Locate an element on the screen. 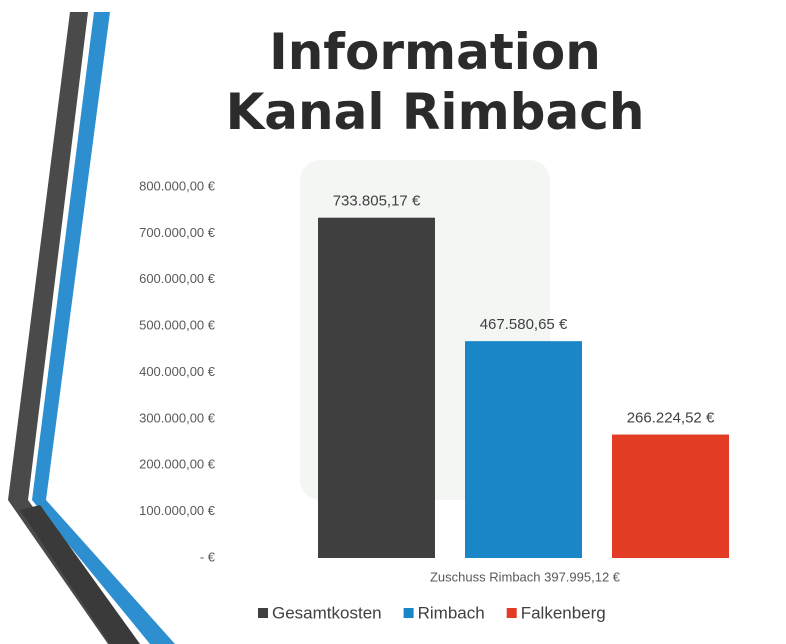  y-tick-label: 700.000,00 € is located at coordinates (177, 232).